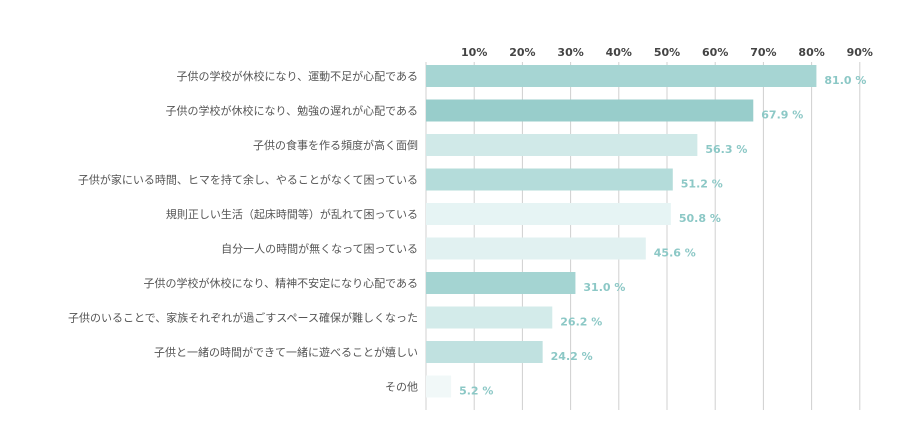  Describe the element at coordinates (619, 52) in the screenshot. I see `x-tick-label-40: 40%` at that location.